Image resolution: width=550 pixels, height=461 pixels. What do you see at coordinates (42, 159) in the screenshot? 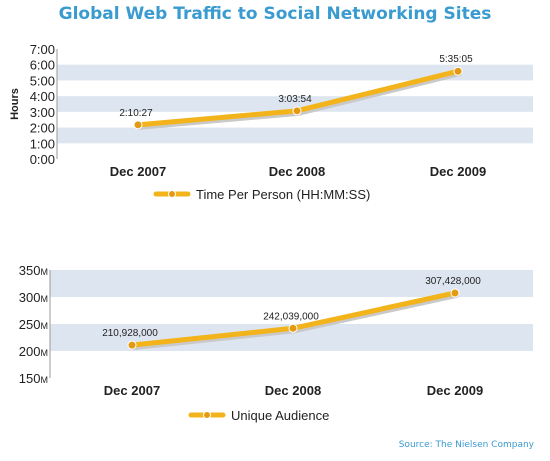
I see `y-tick-label: 0:00` at bounding box center [42, 159].